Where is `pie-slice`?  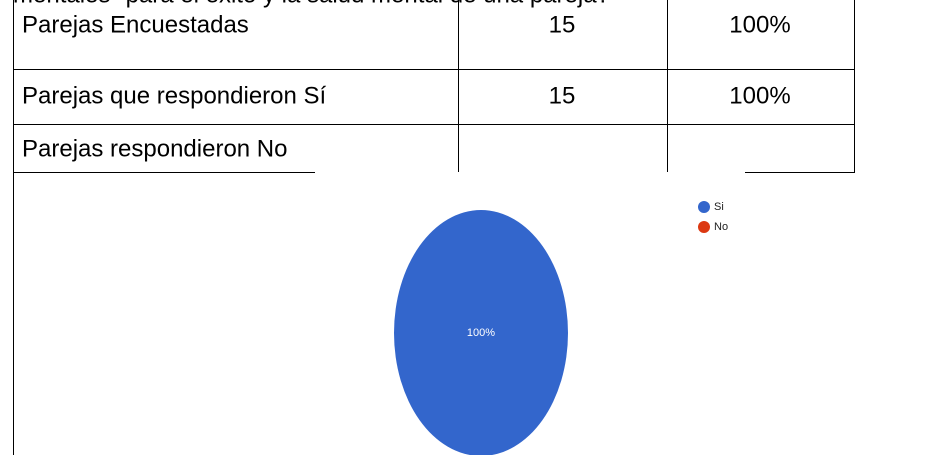 pie-slice is located at coordinates (481, 332).